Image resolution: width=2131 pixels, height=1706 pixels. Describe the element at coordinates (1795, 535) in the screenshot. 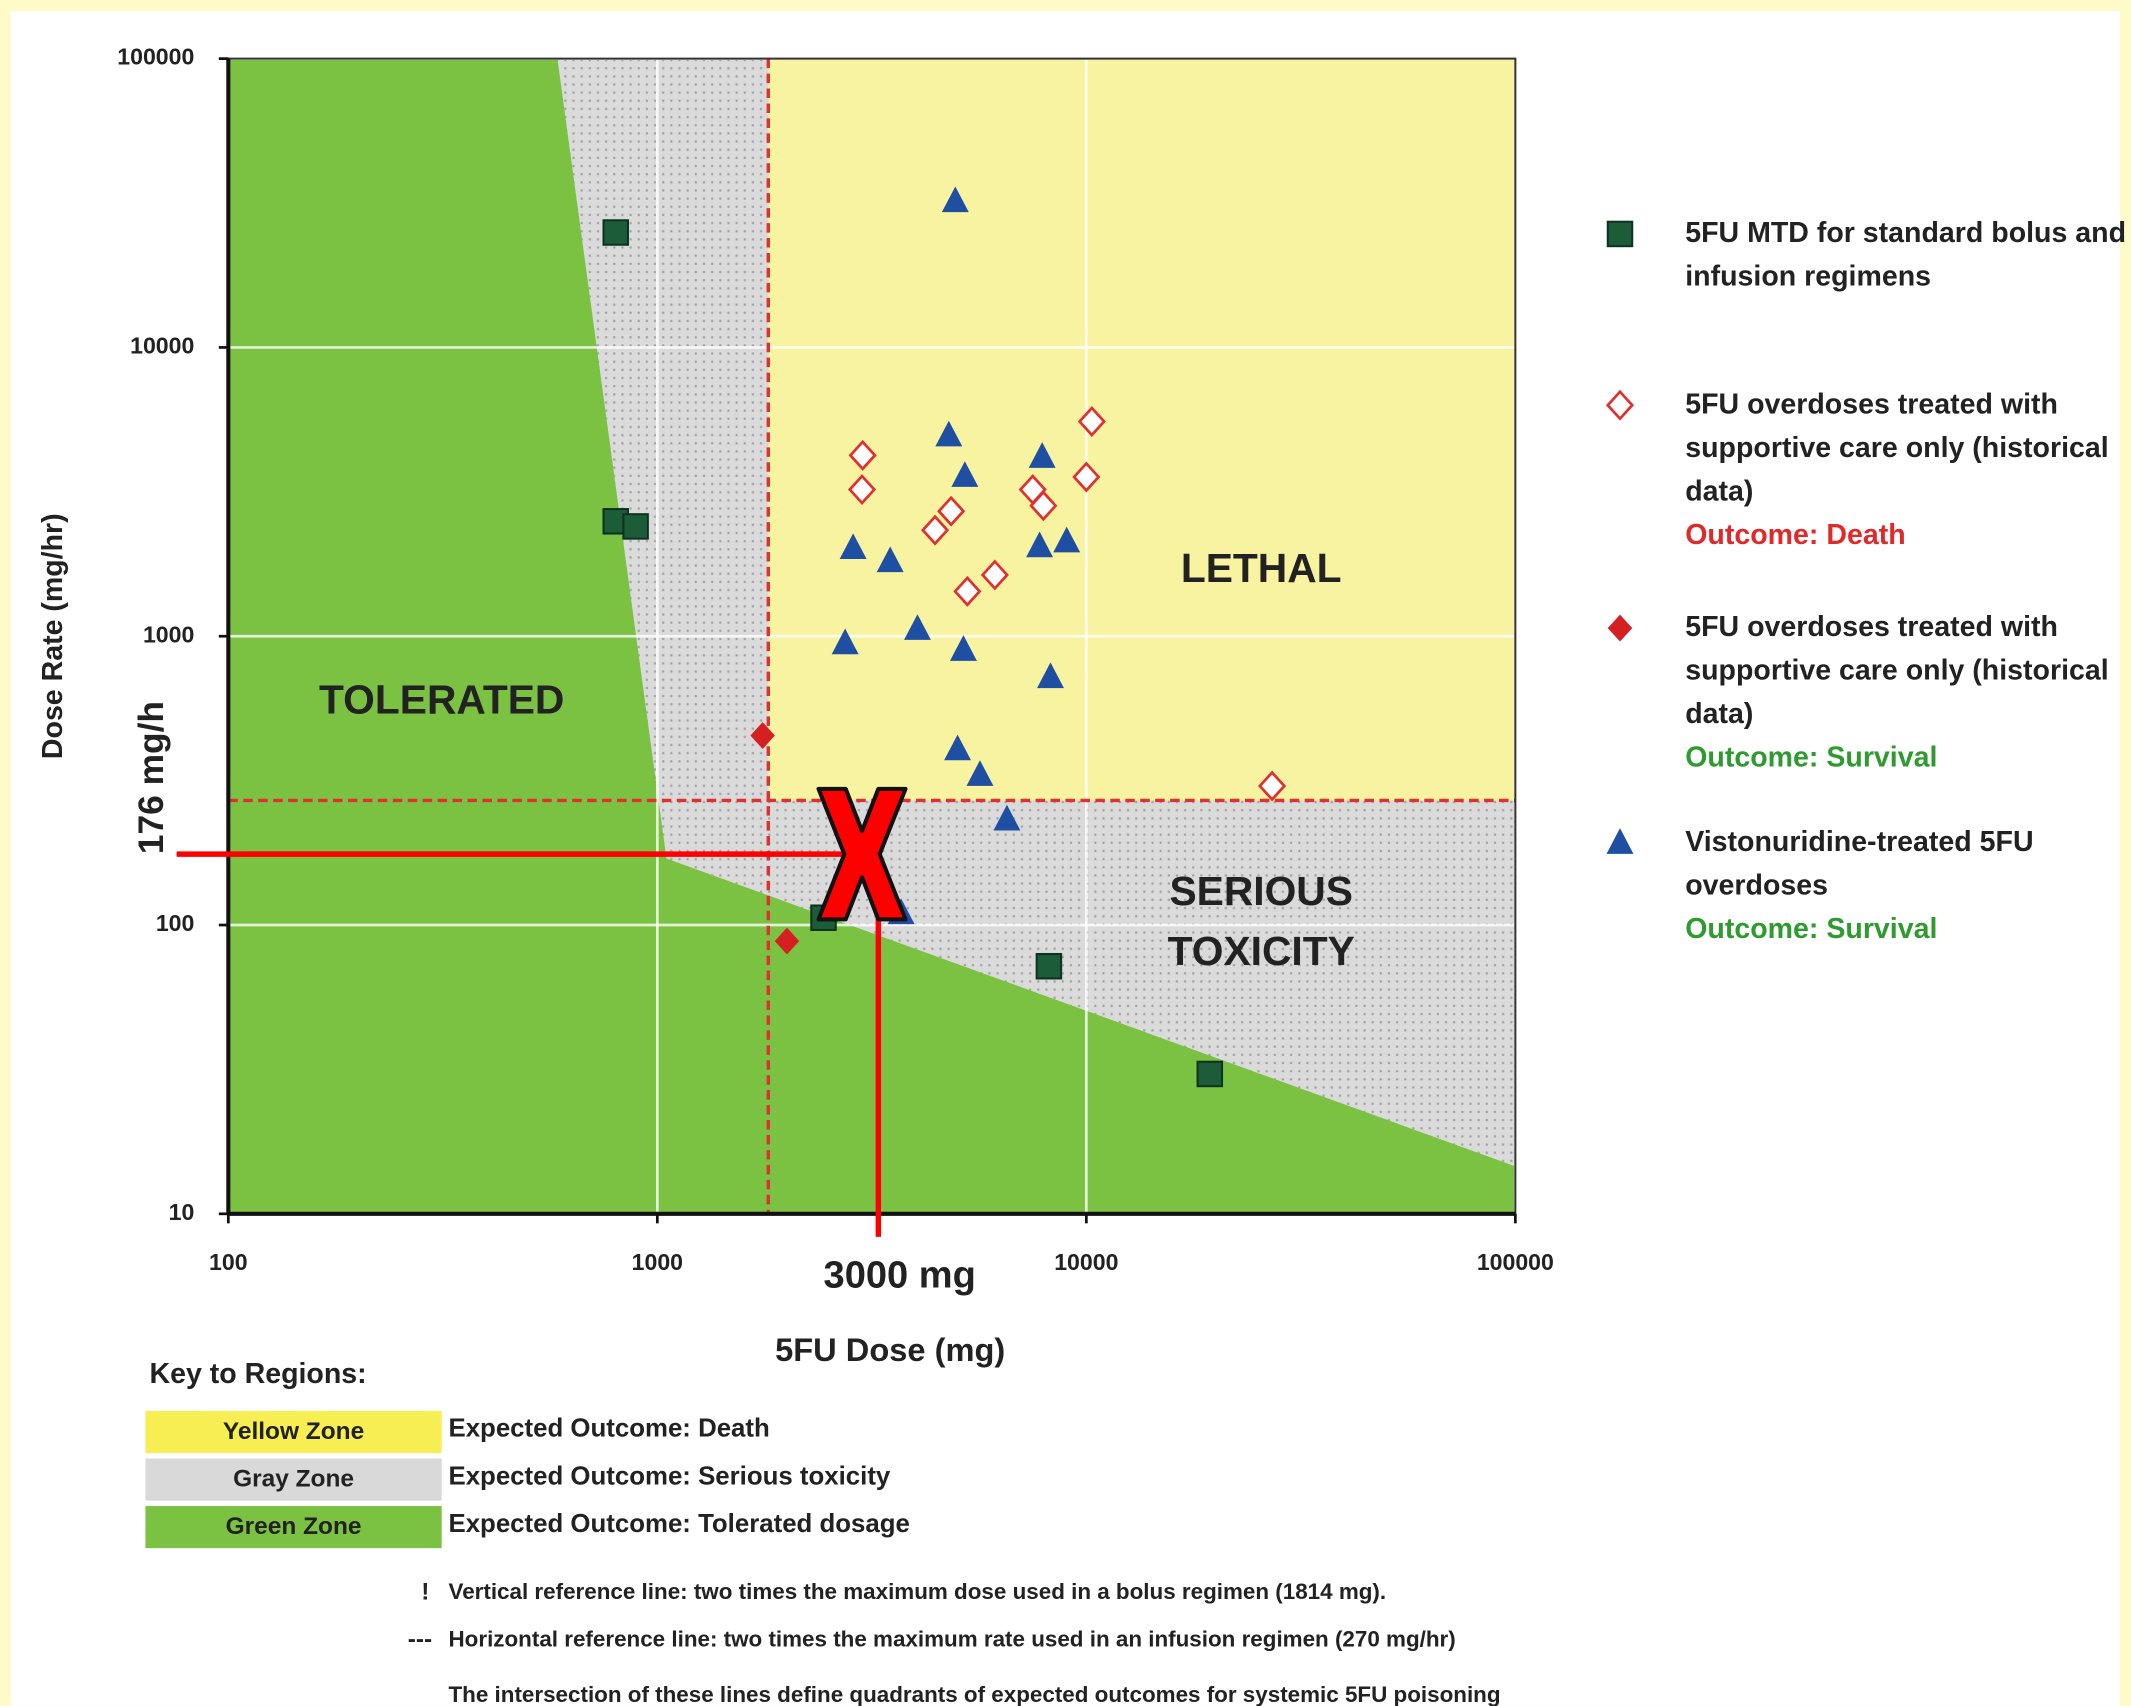

I see `legend-outcome: Outcome: Death` at that location.